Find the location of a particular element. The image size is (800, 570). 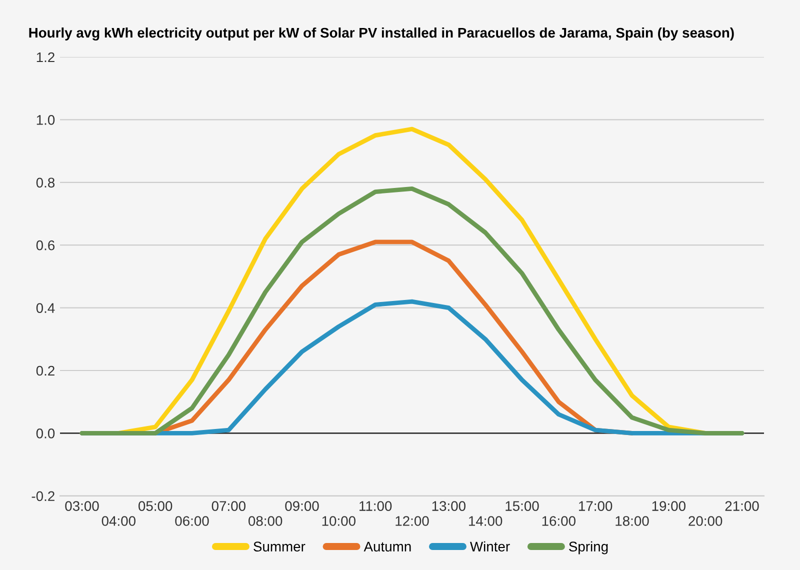

x-tick-label: 16:00 is located at coordinates (559, 521).